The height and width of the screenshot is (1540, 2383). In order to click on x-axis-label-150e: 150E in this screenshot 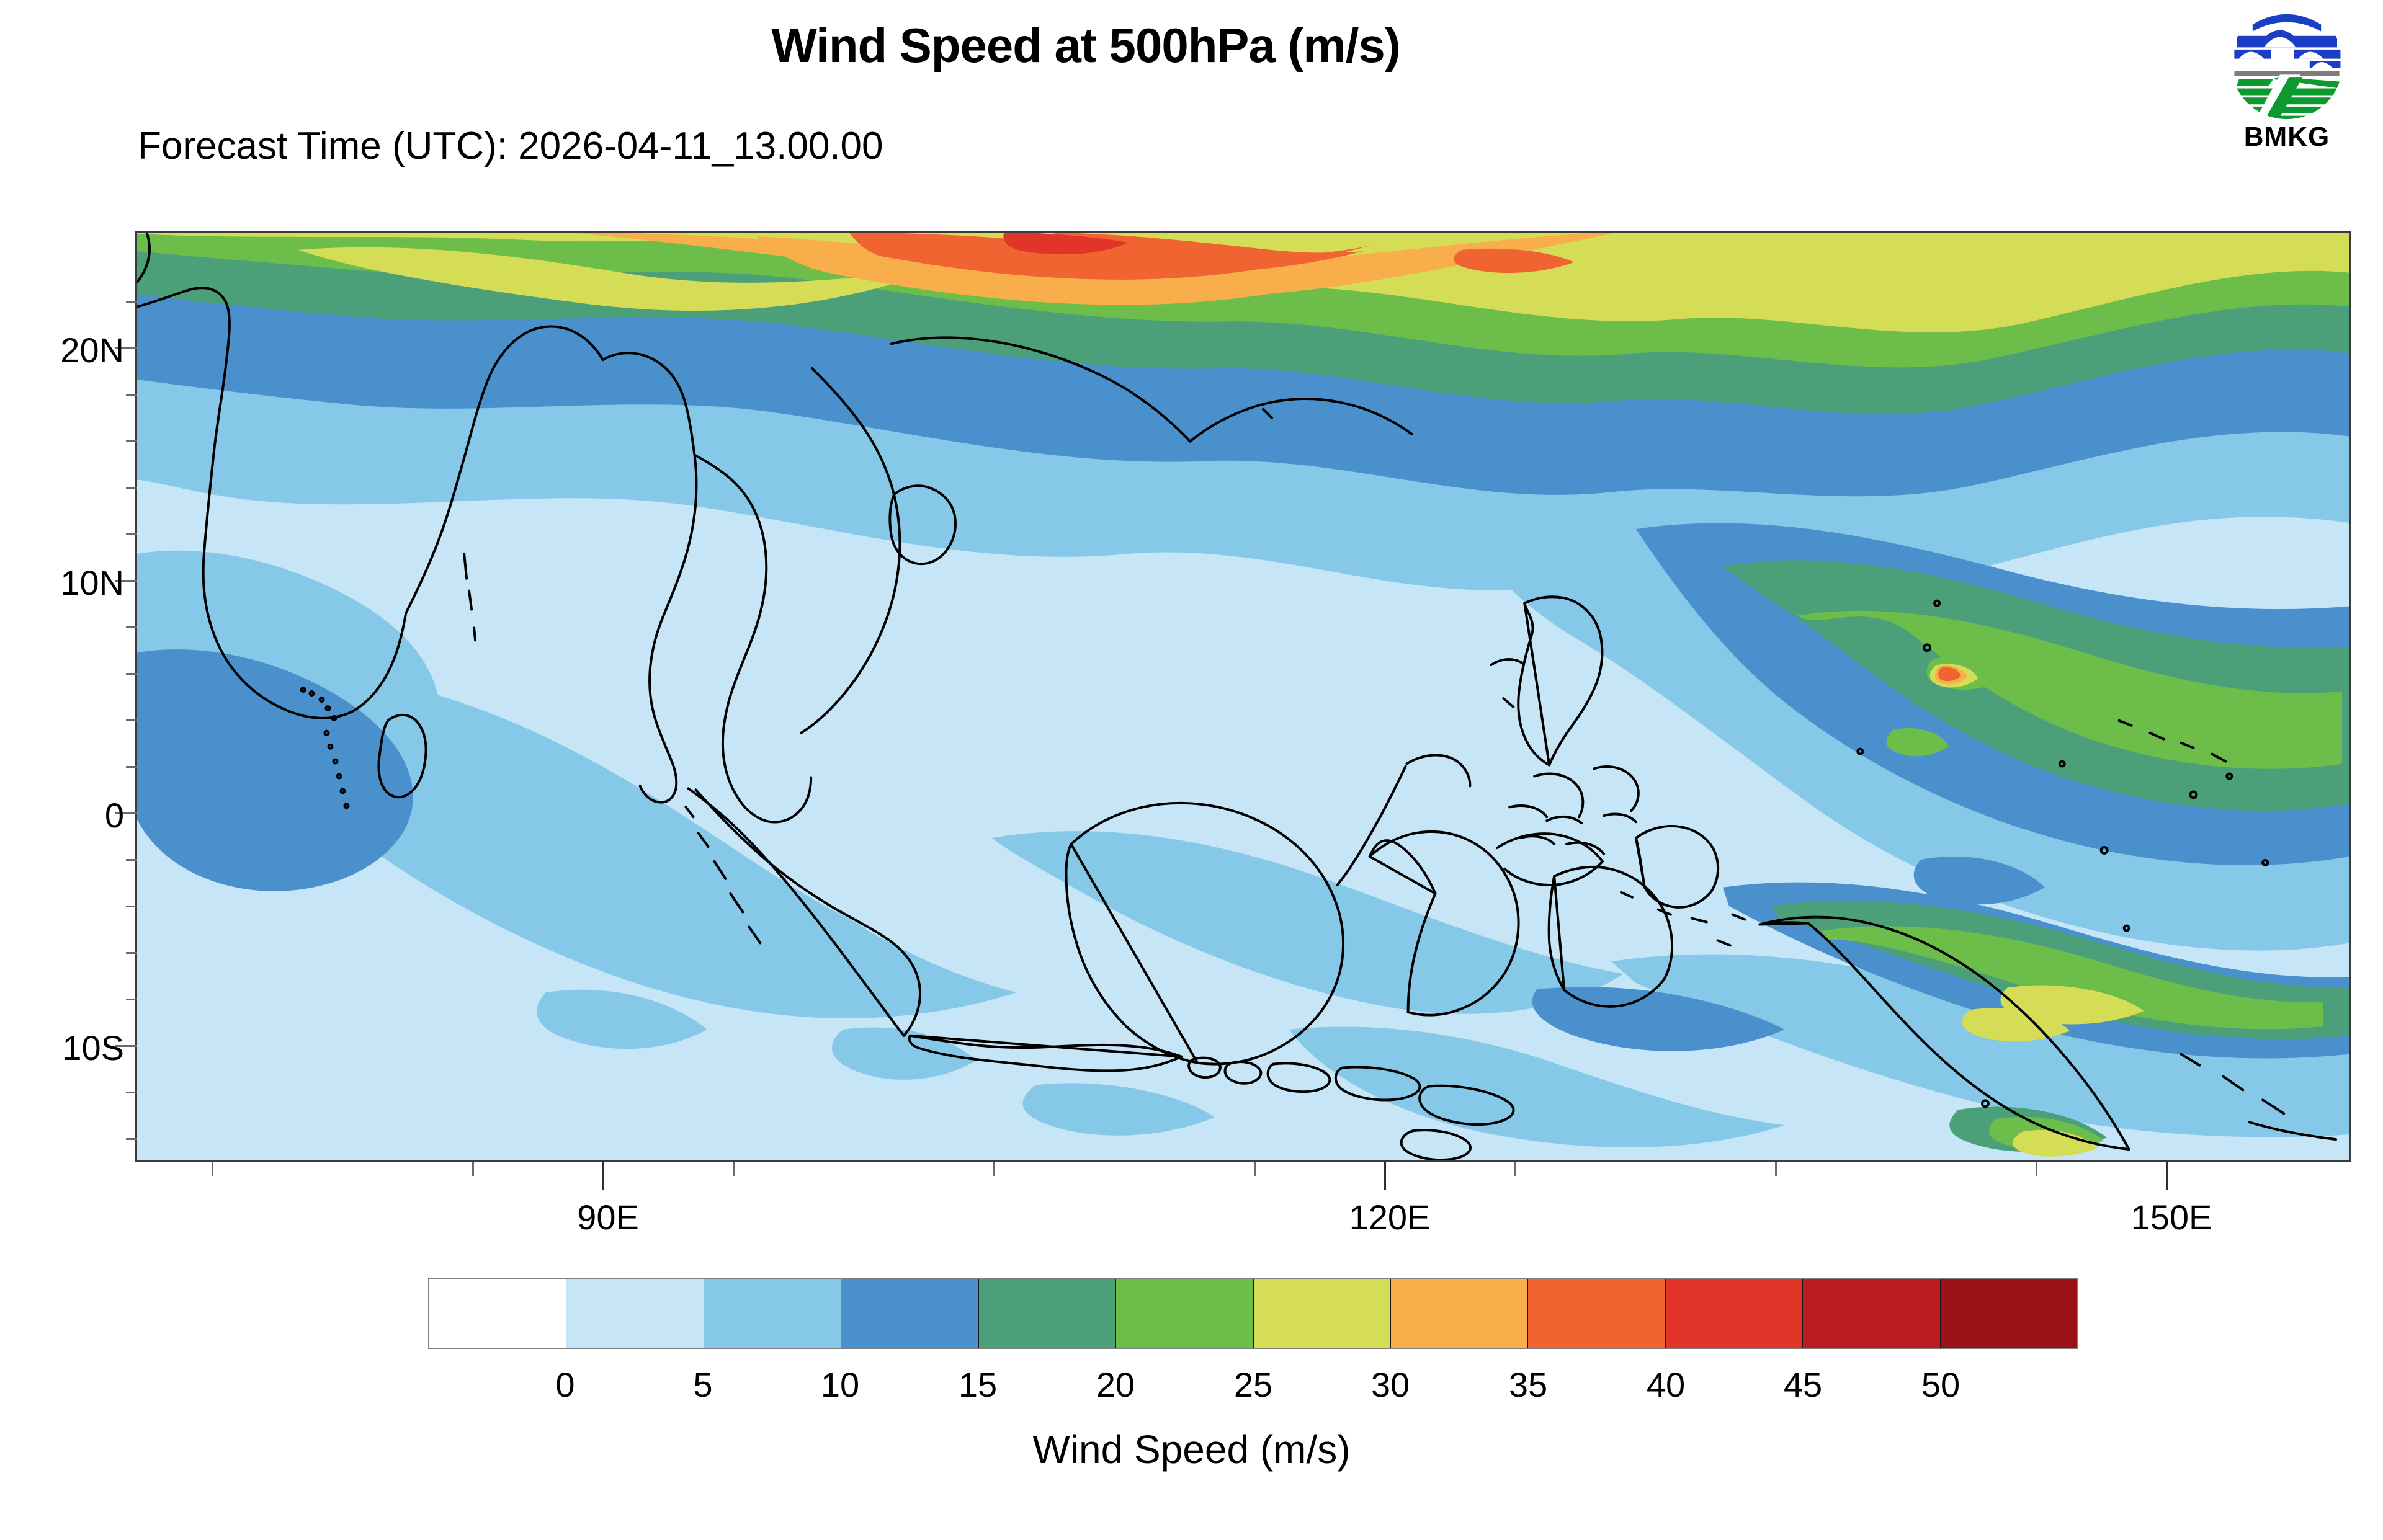, I will do `click(2171, 1218)`.